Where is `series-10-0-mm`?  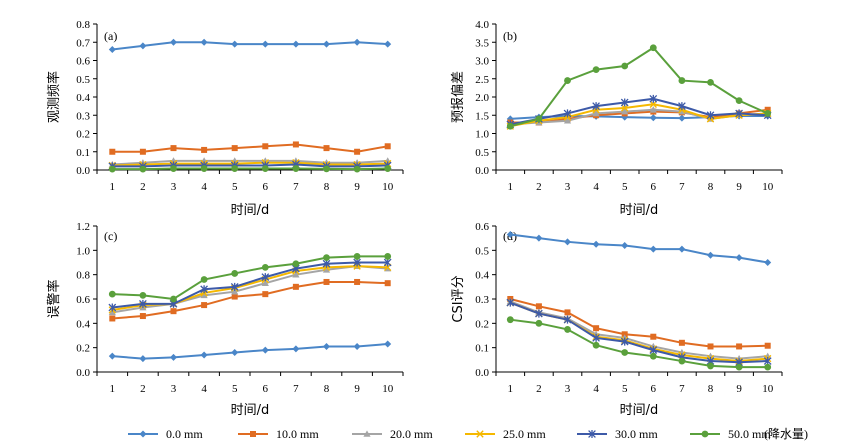 series-10-0-mm is located at coordinates (250, 148).